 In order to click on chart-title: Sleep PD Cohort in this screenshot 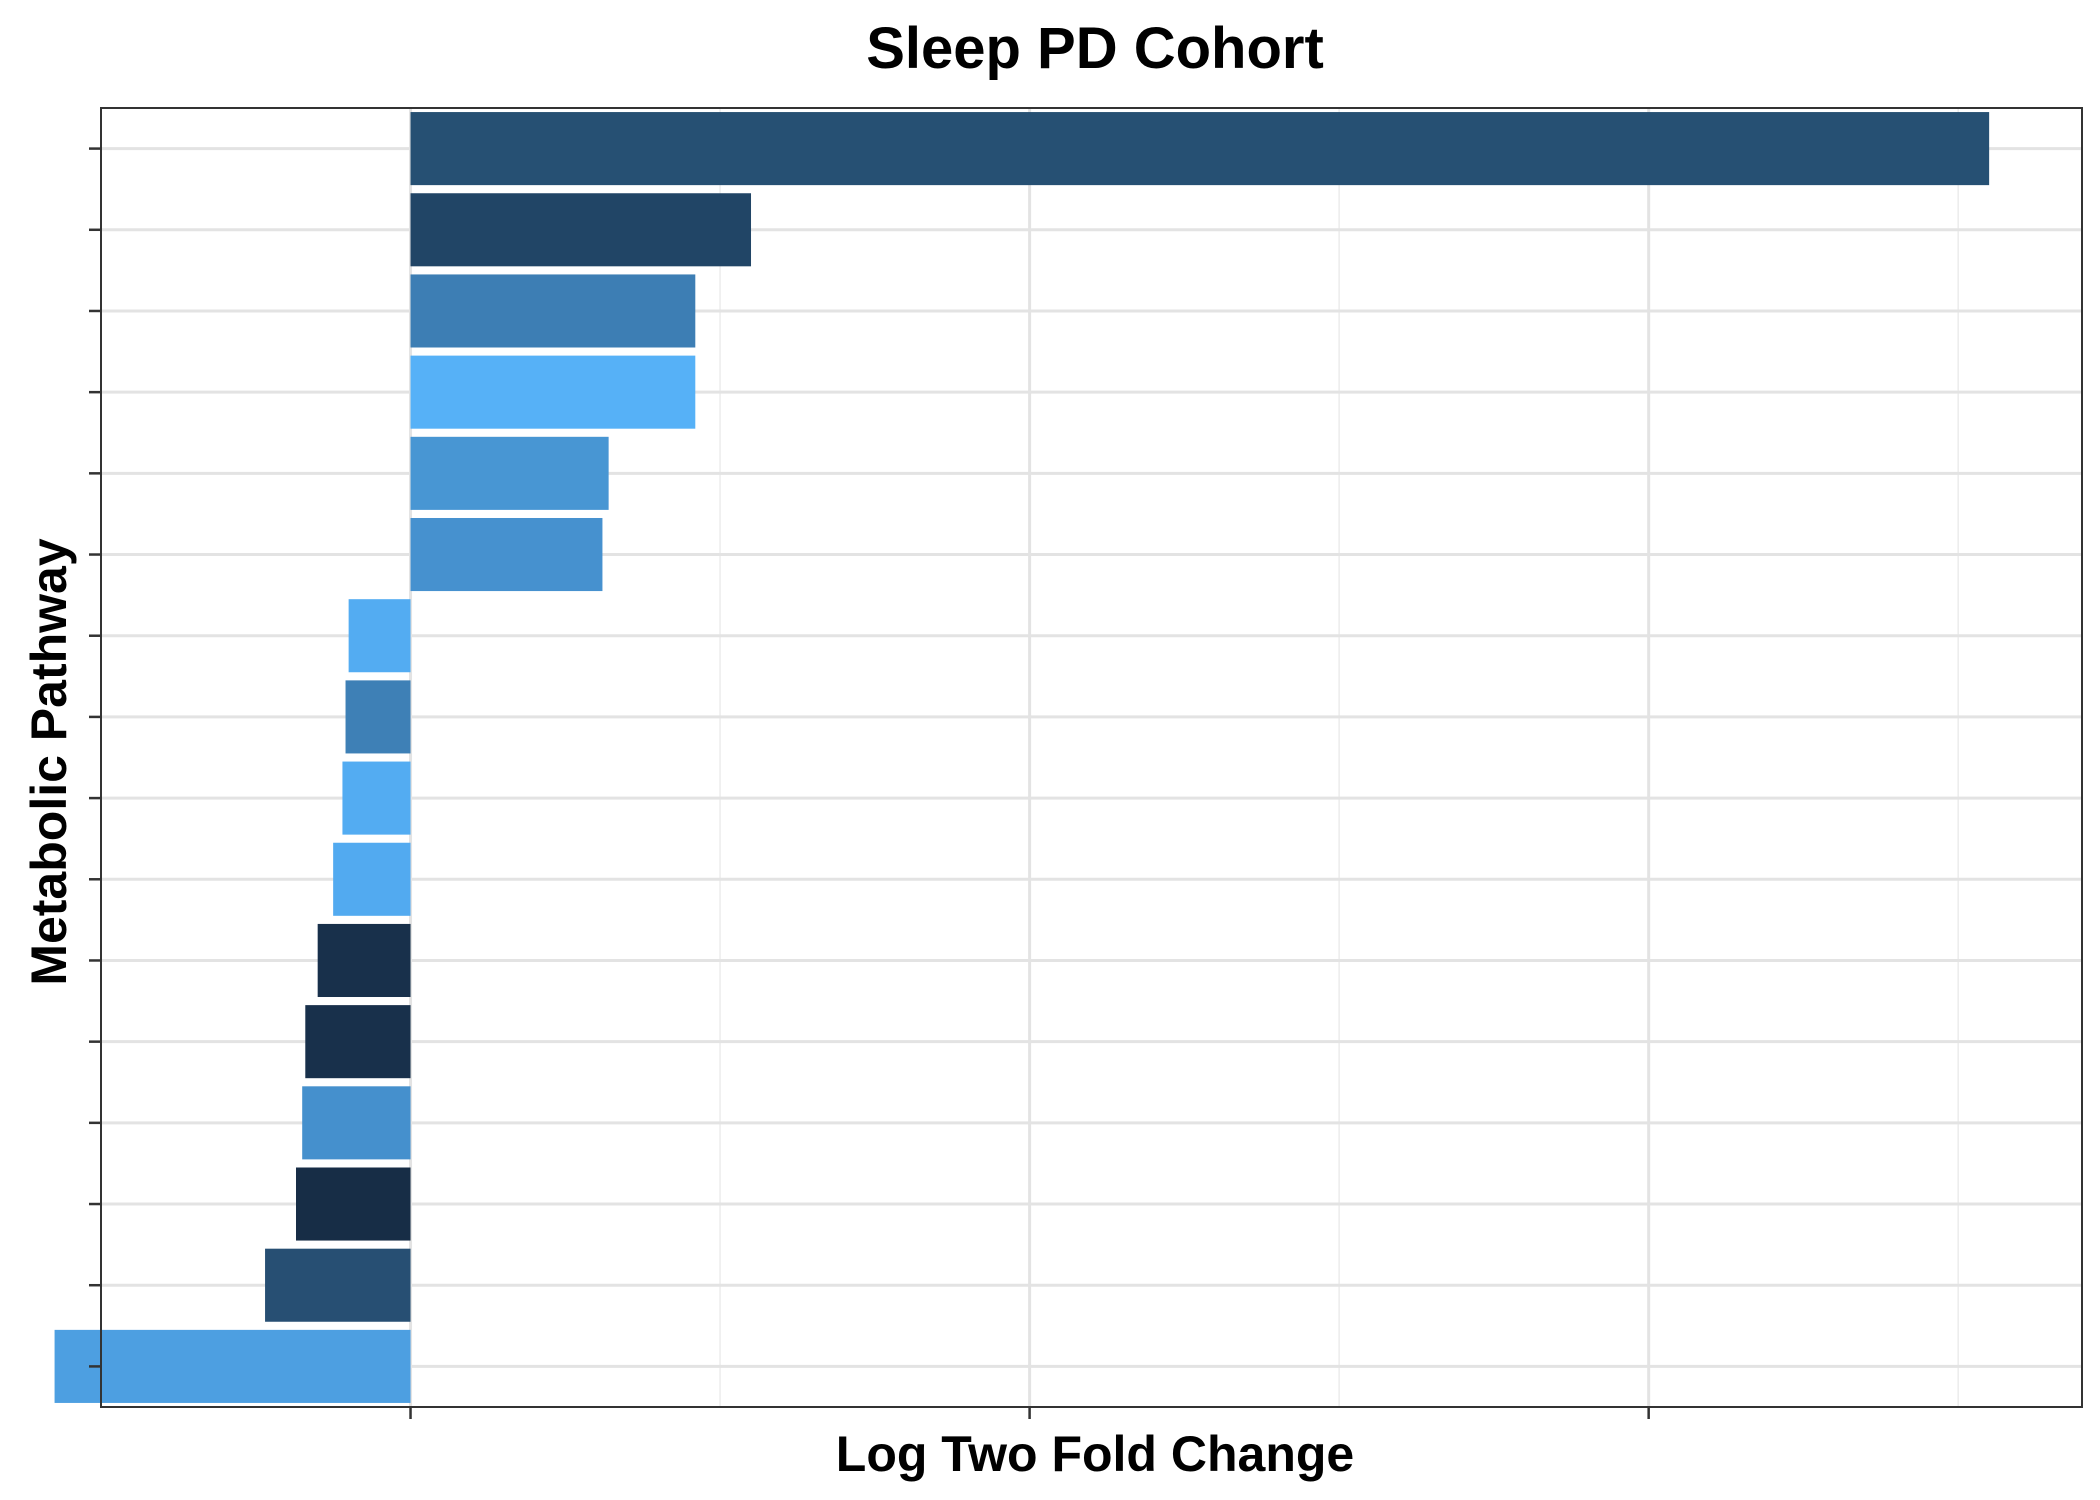, I will do `click(1095, 48)`.